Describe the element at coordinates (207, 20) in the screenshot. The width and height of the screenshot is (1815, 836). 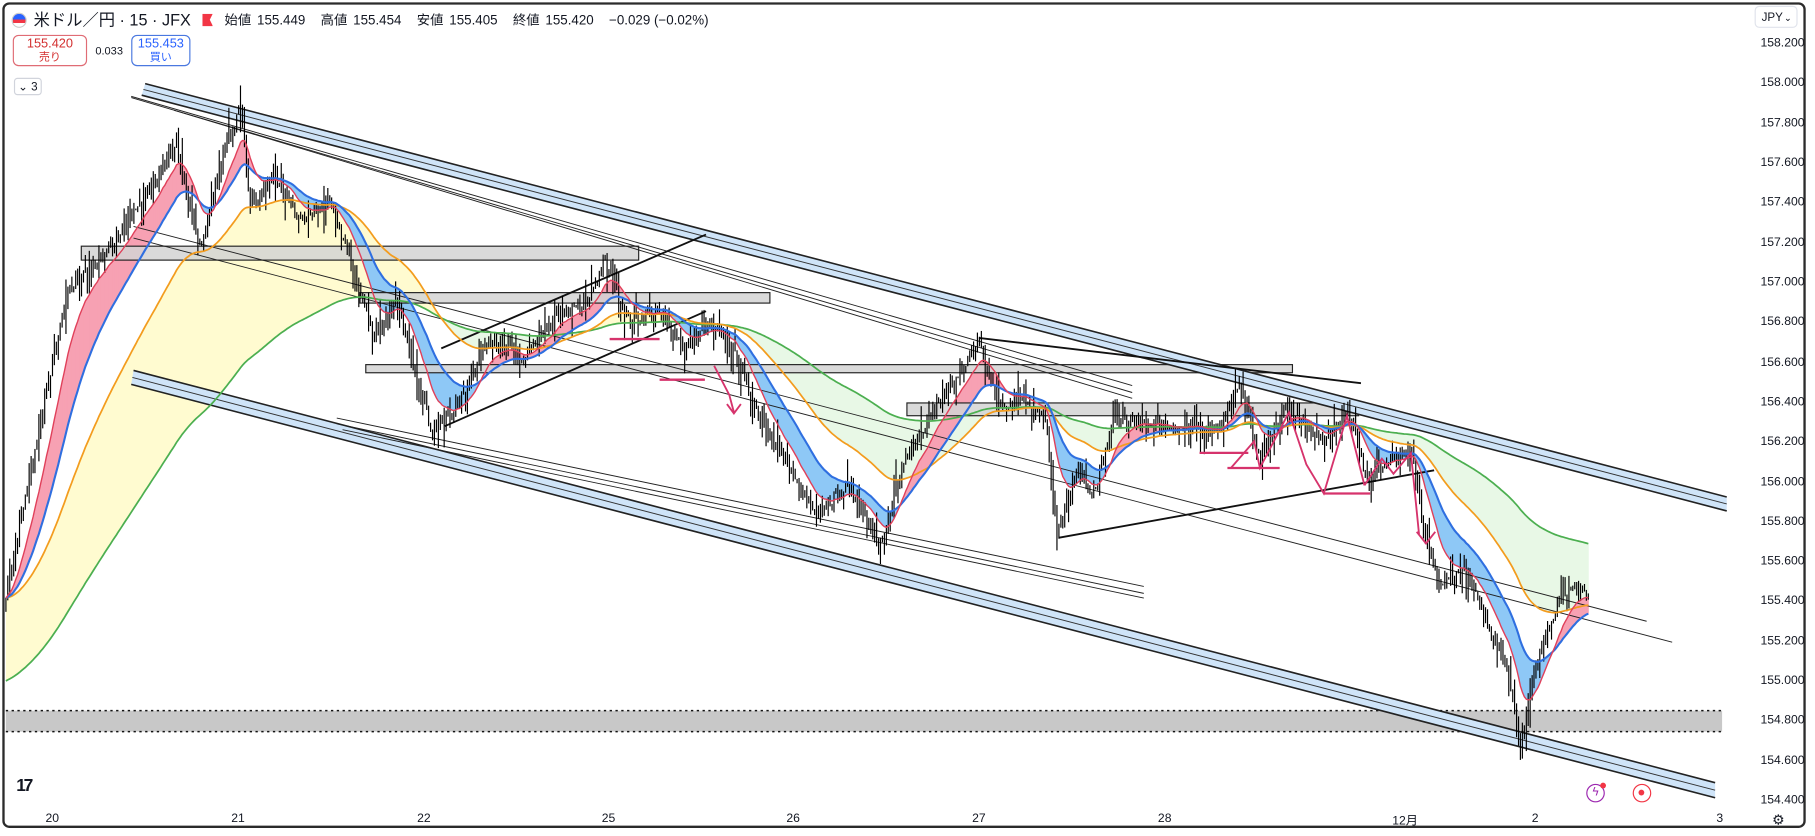
I see `red-flag-icon` at that location.